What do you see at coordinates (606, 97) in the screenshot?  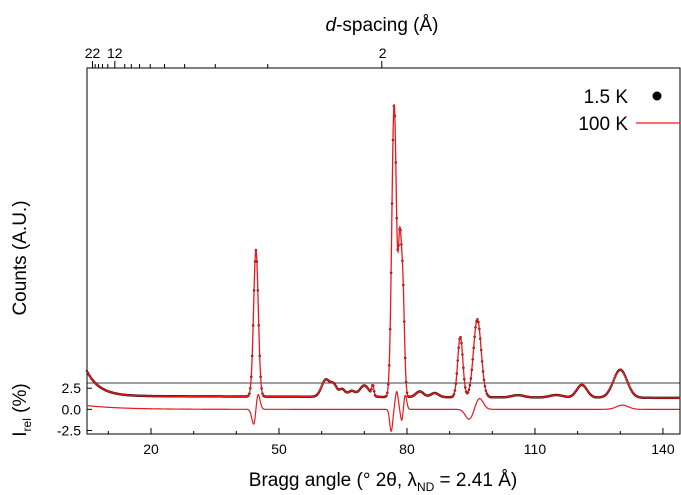 I see `legend-label-1p5K: 1.5 K` at bounding box center [606, 97].